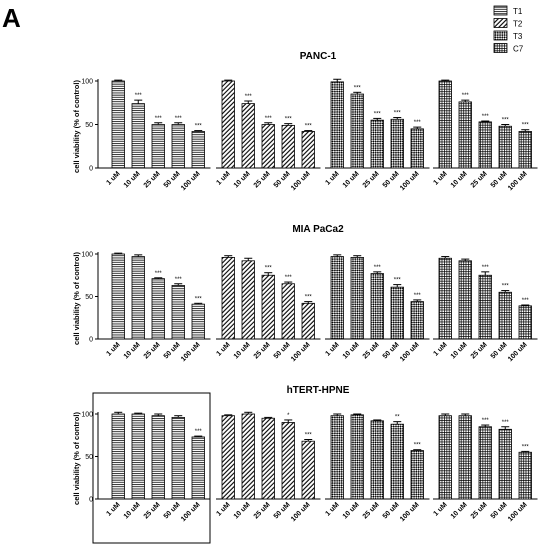 The image size is (542, 550). I want to click on legend-swatch-t1, so click(500, 10).